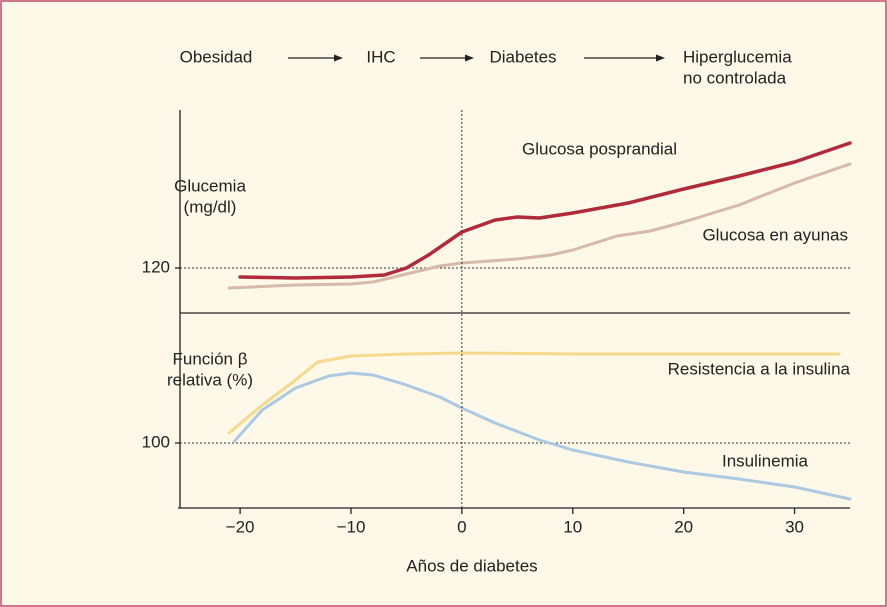 Image resolution: width=887 pixels, height=607 pixels. I want to click on stage-label: Hiperglucemia, so click(737, 56).